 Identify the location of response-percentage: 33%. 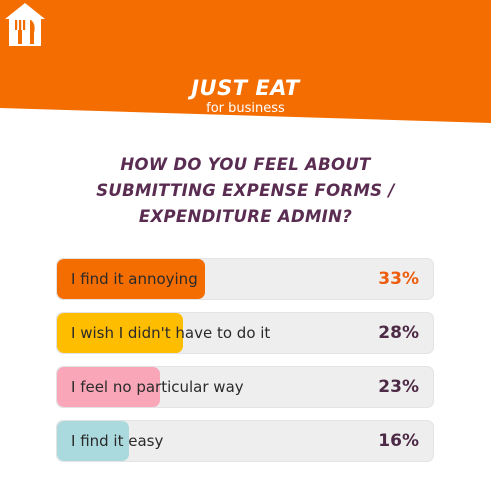
(398, 279).